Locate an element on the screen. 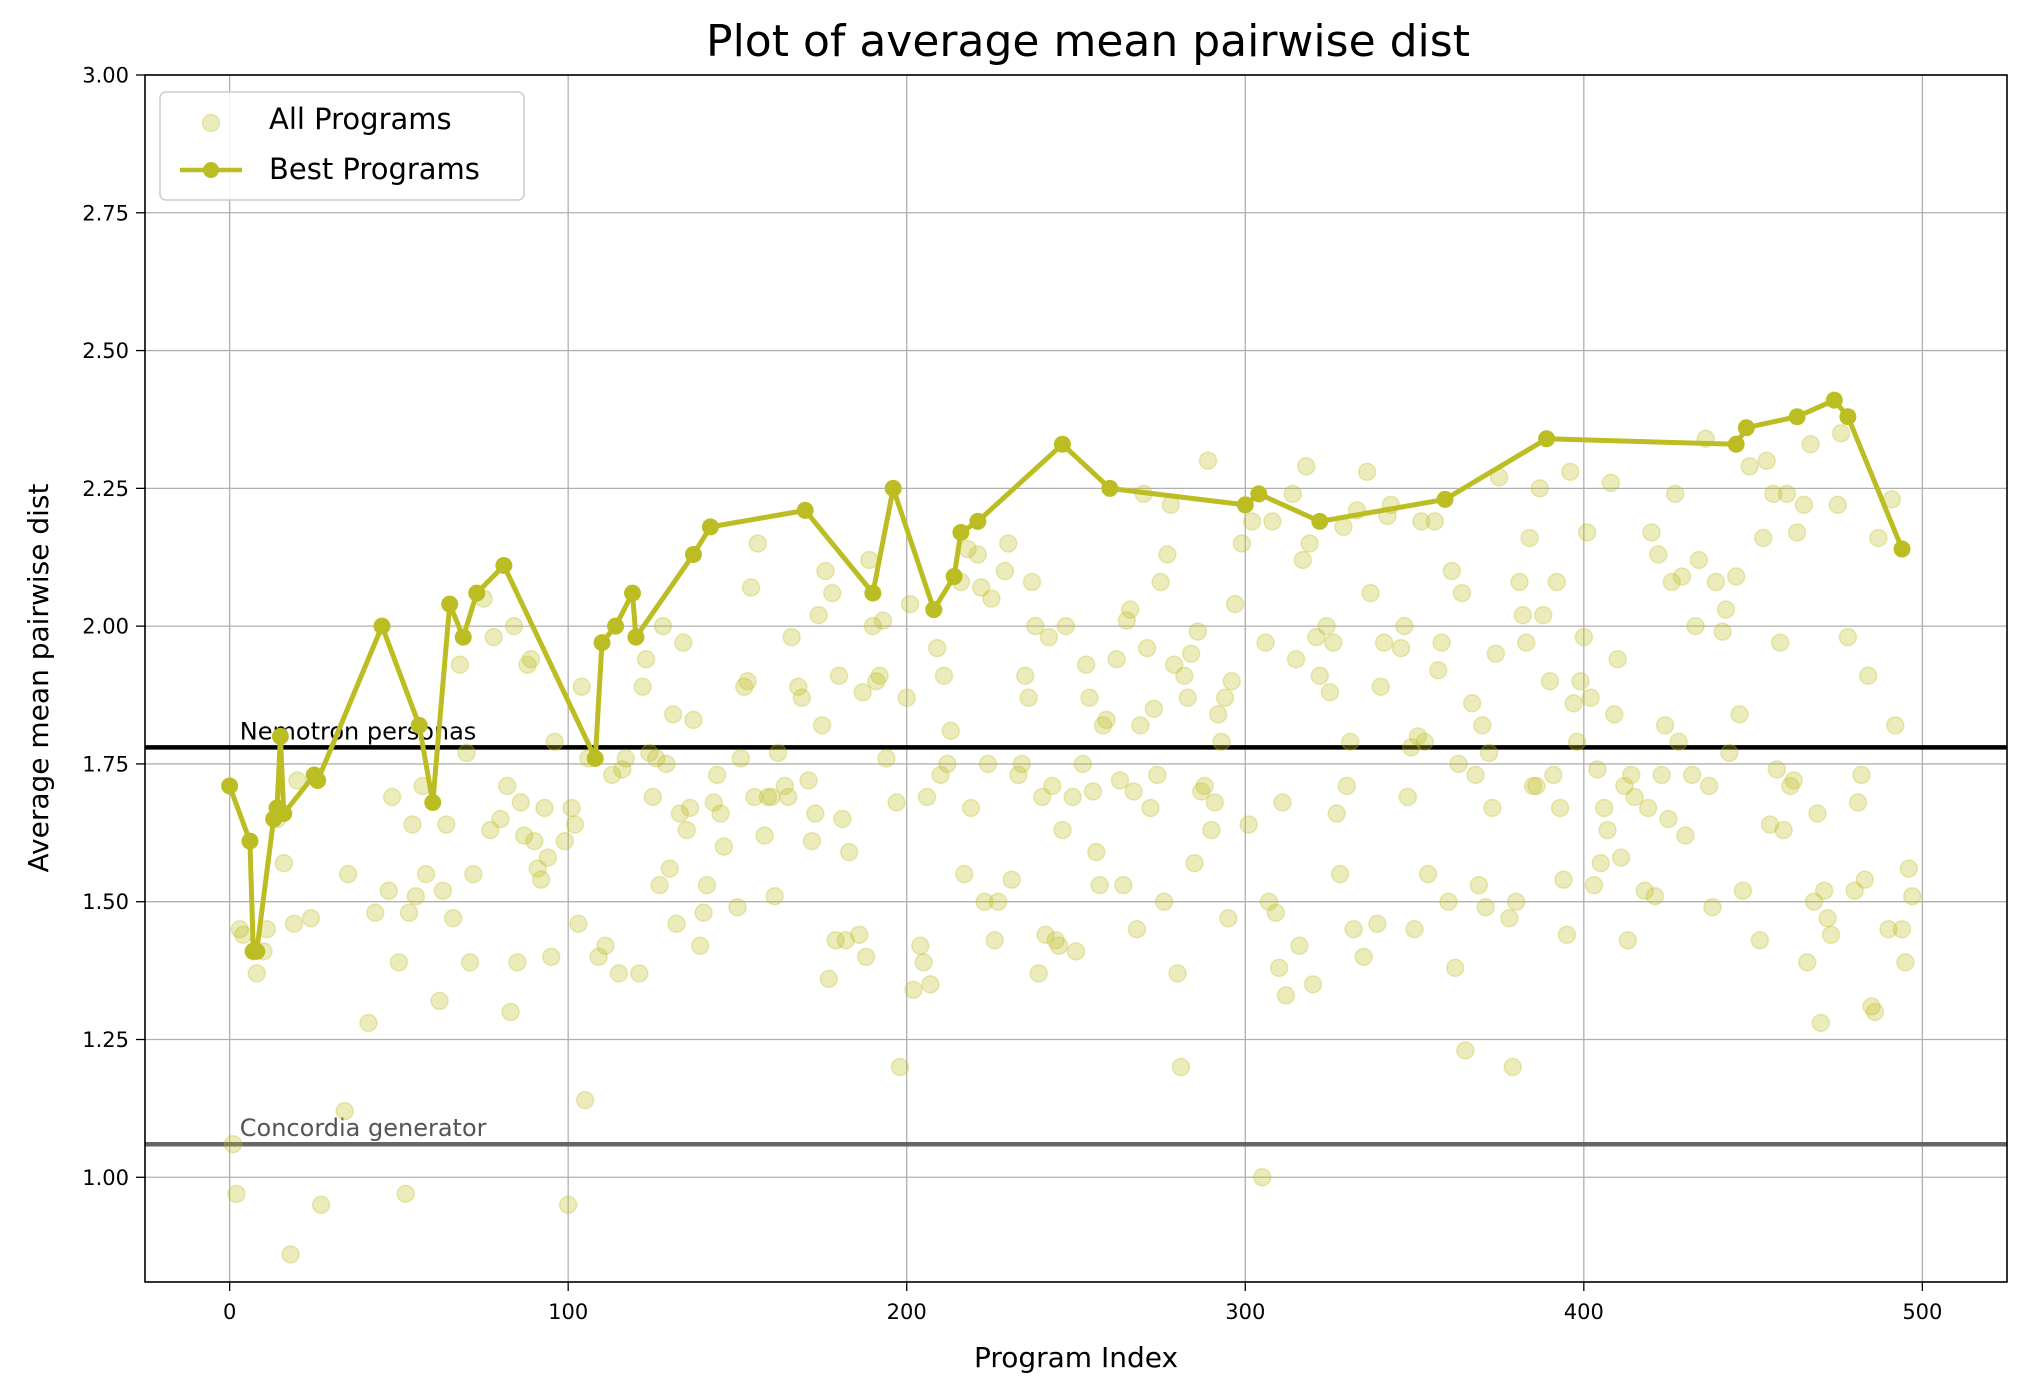  y-tick-label: 1.25 is located at coordinates (105, 1040).